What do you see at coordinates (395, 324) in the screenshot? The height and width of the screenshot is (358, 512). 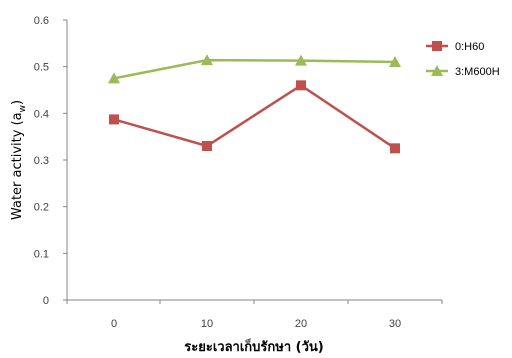 I see `x-tick-label: 30` at bounding box center [395, 324].